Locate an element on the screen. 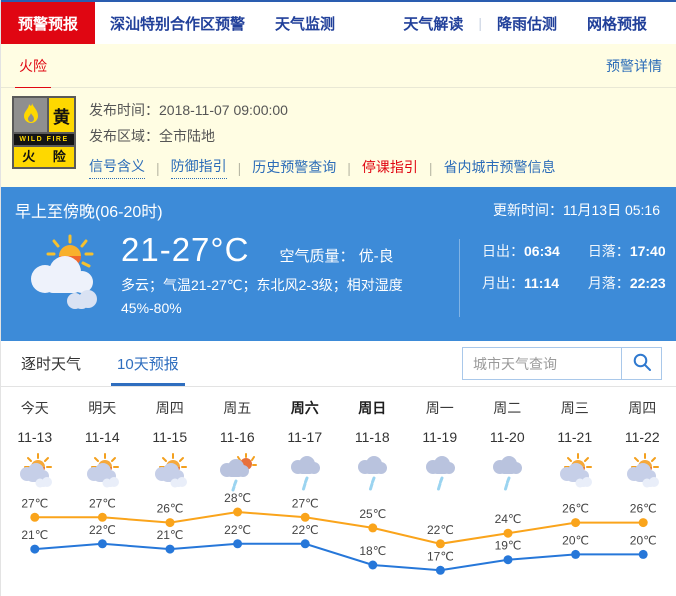  sunmoon-label: 日出： is located at coordinates (503, 251).